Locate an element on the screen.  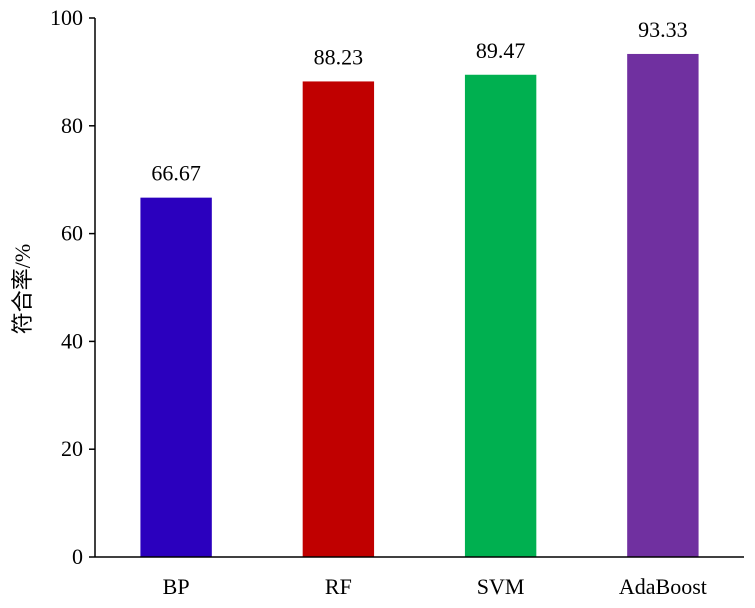
bar-bp is located at coordinates (176, 377).